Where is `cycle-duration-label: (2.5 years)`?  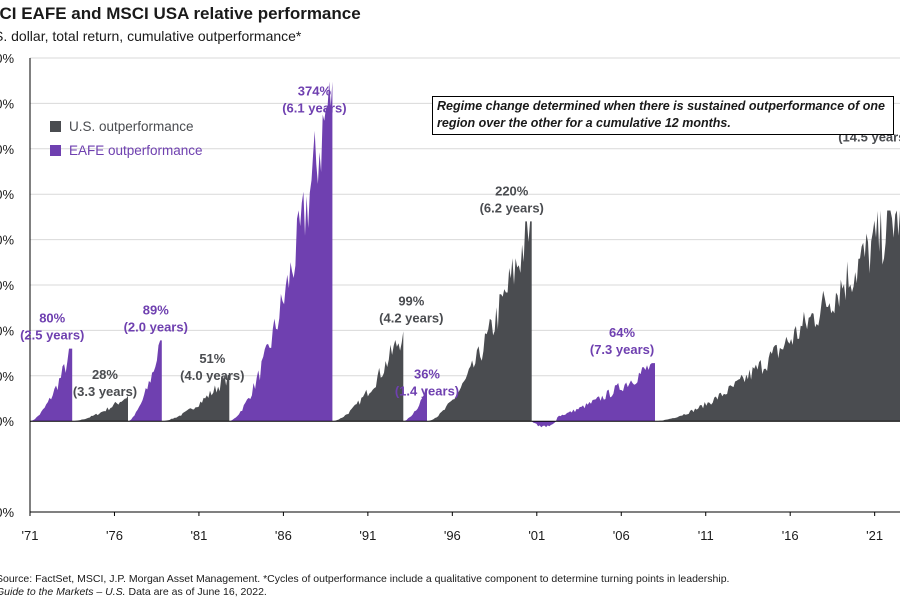 cycle-duration-label: (2.5 years) is located at coordinates (52, 335).